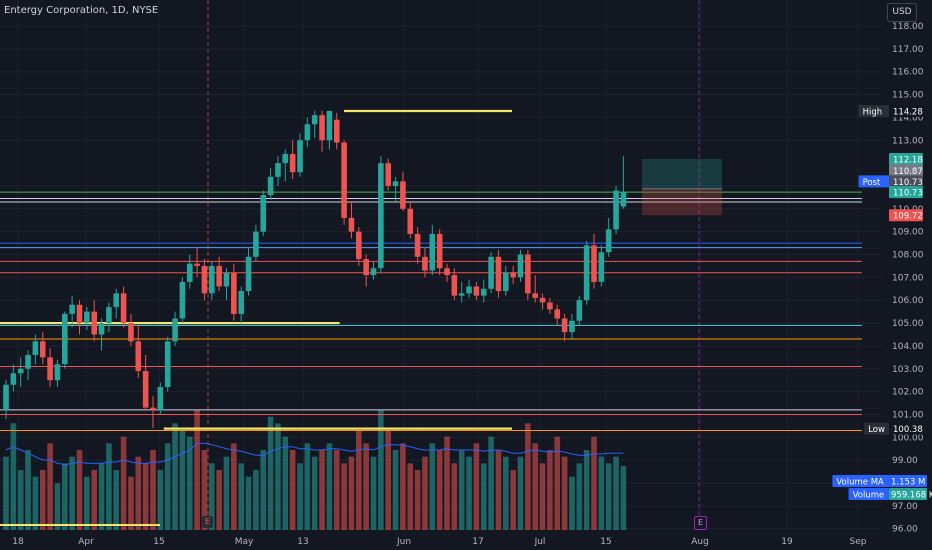  I want to click on last-price-badge-bg, so click(906, 192).